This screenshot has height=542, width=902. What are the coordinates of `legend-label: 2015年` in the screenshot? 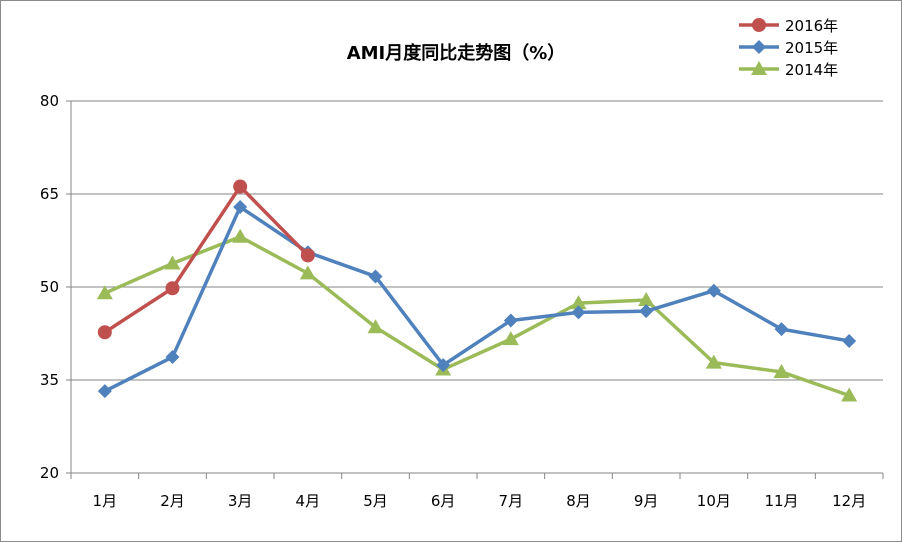 It's located at (811, 48).